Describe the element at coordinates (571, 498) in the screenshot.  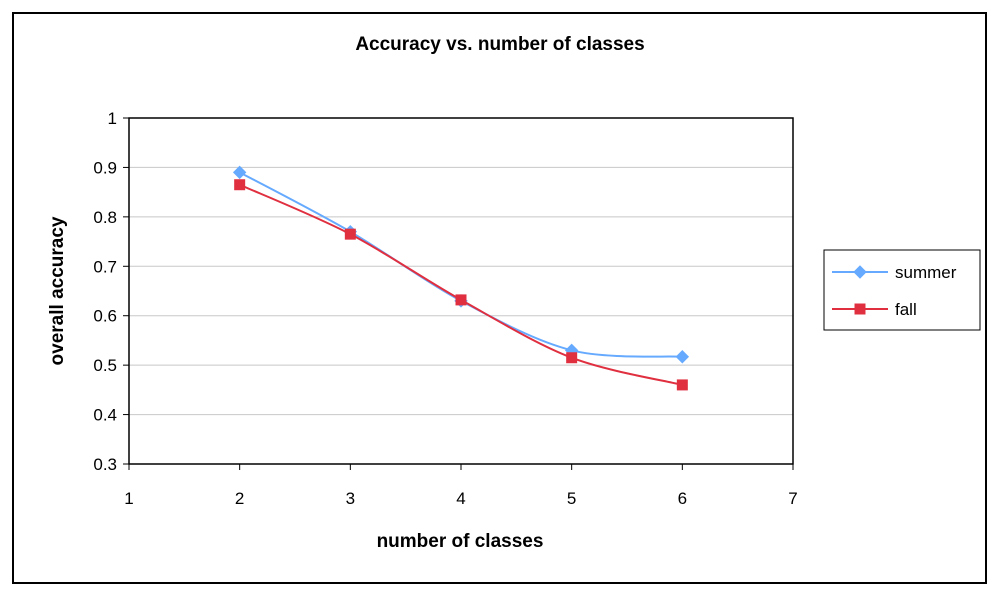
I see `x-tick-label: 5` at that location.